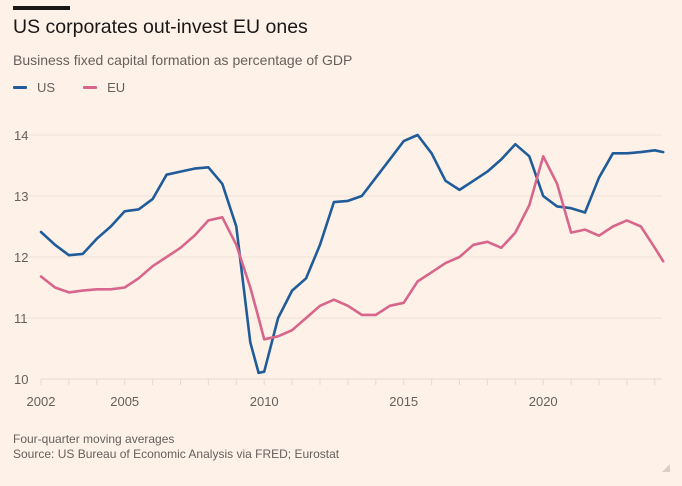 Image resolution: width=682 pixels, height=486 pixels. Describe the element at coordinates (116, 87) in the screenshot. I see `legend-label-eu: EU` at that location.